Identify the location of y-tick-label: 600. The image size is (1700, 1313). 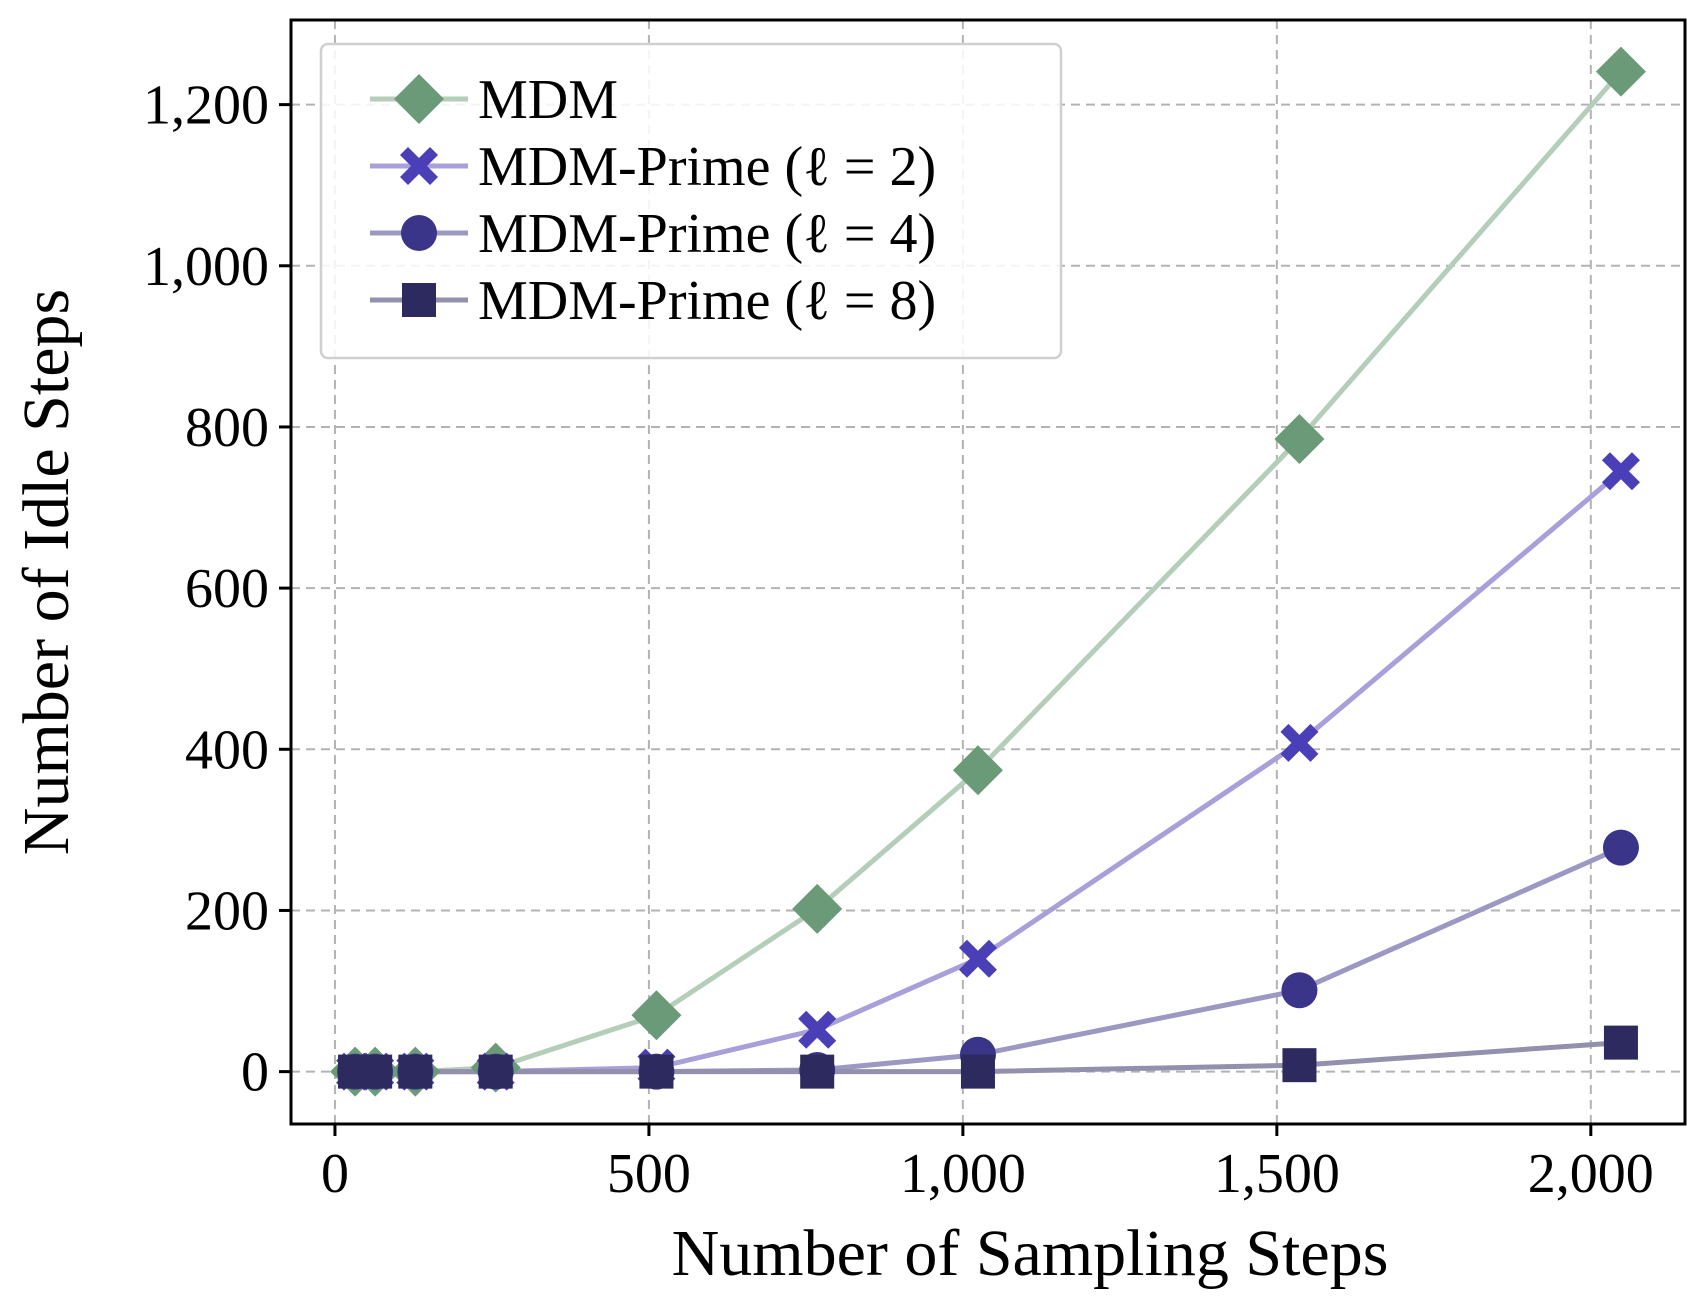
(227, 589).